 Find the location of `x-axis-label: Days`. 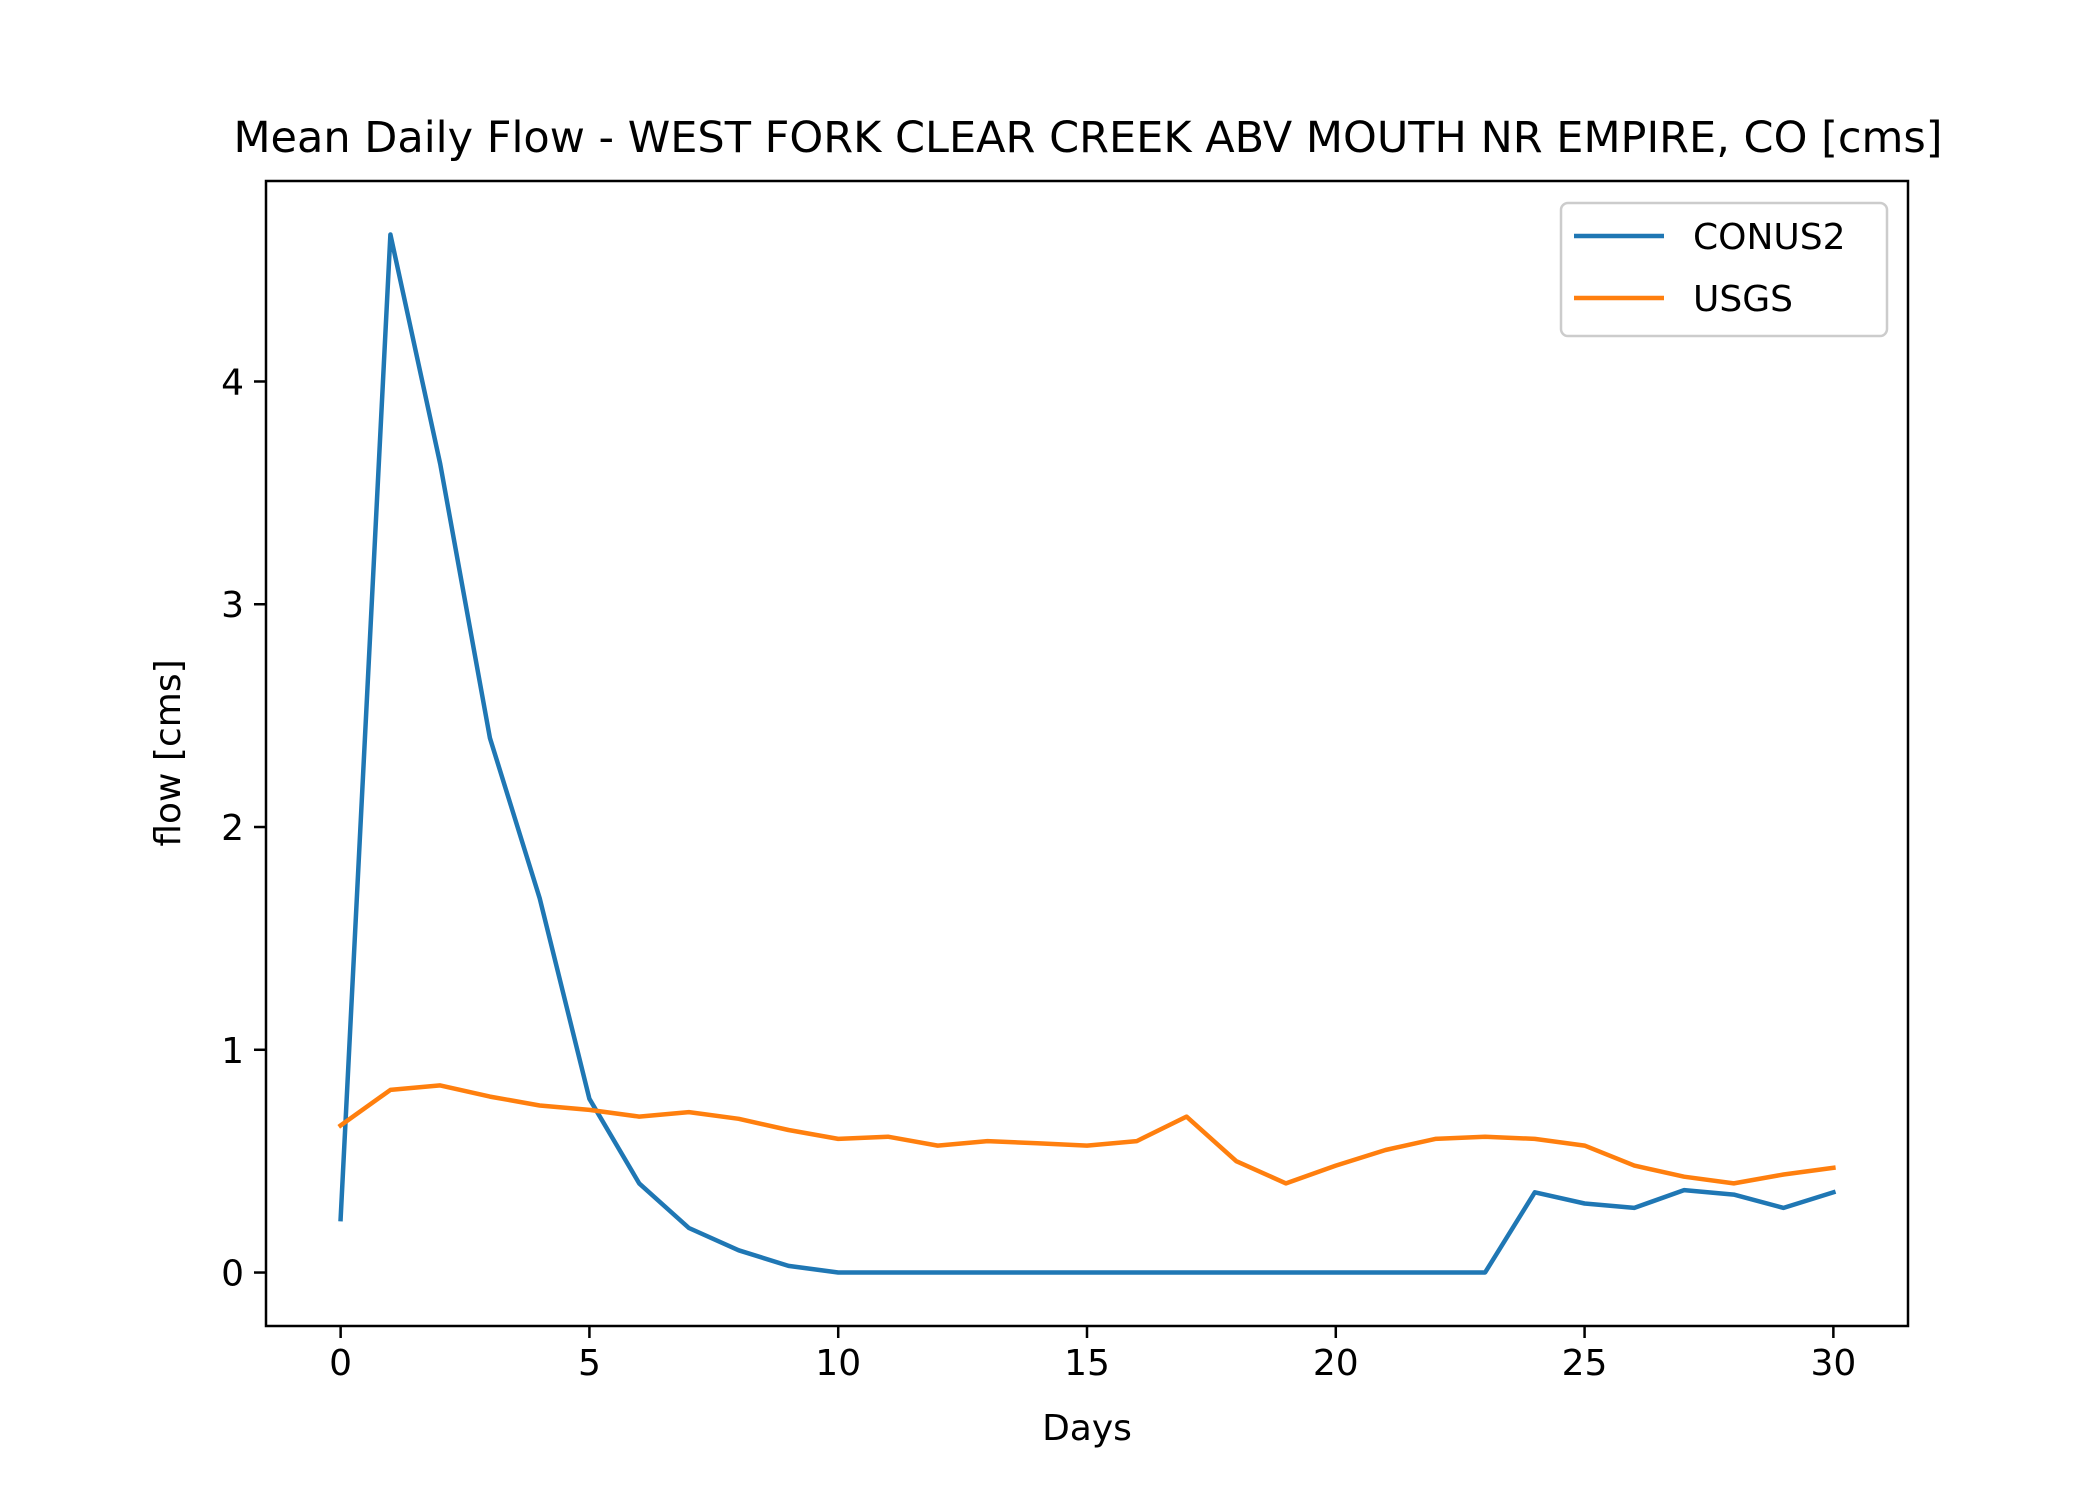

x-axis-label: Days is located at coordinates (1087, 1428).